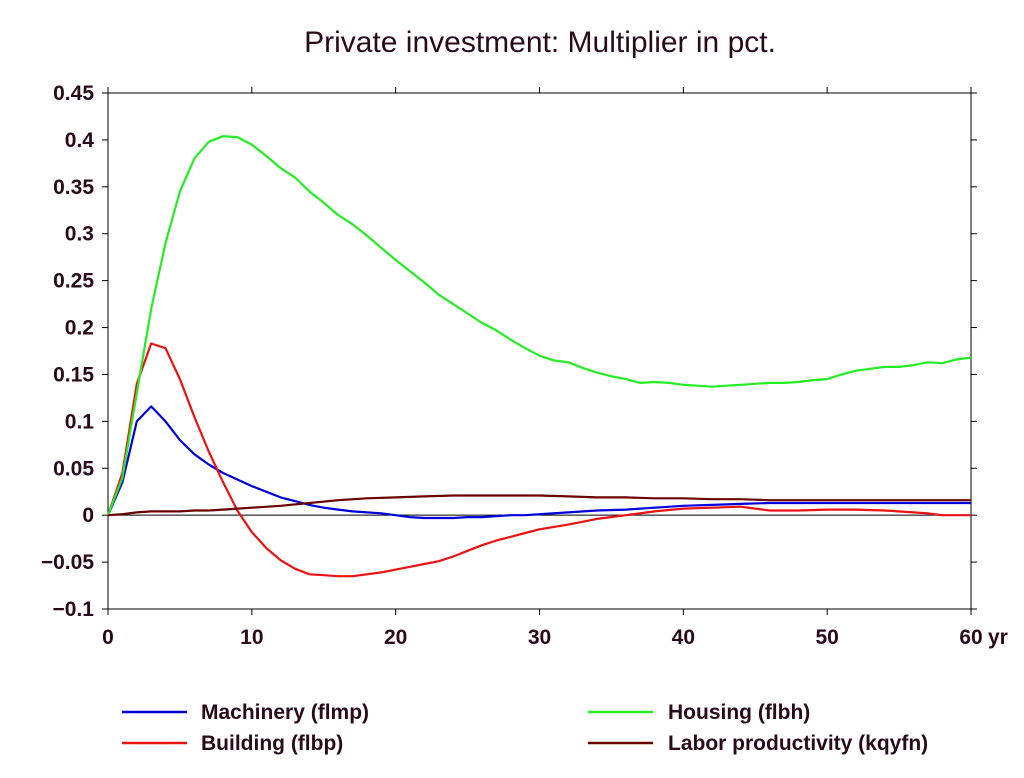 This screenshot has width=1024, height=778. Describe the element at coordinates (67, 562) in the screenshot. I see `y-tick-label: −0.05` at that location.